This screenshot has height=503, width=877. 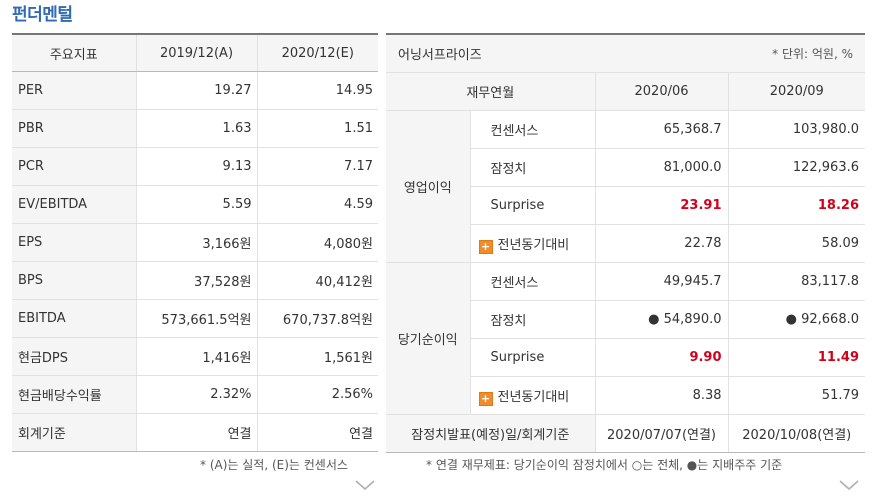 I want to click on table-row: 잠정치 ● 54,890.0 ● 92,668.0, so click(x=626, y=319).